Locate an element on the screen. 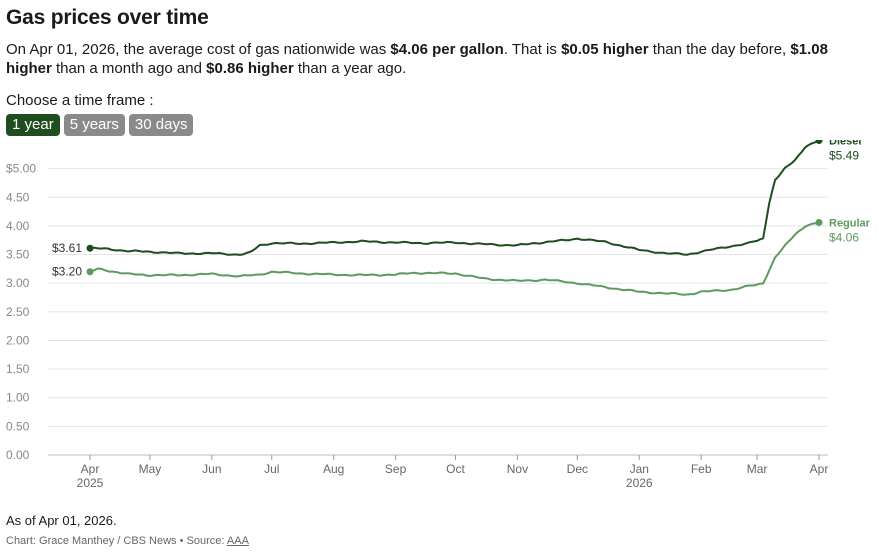  summary-year-change: $0.86 higher is located at coordinates (250, 68).